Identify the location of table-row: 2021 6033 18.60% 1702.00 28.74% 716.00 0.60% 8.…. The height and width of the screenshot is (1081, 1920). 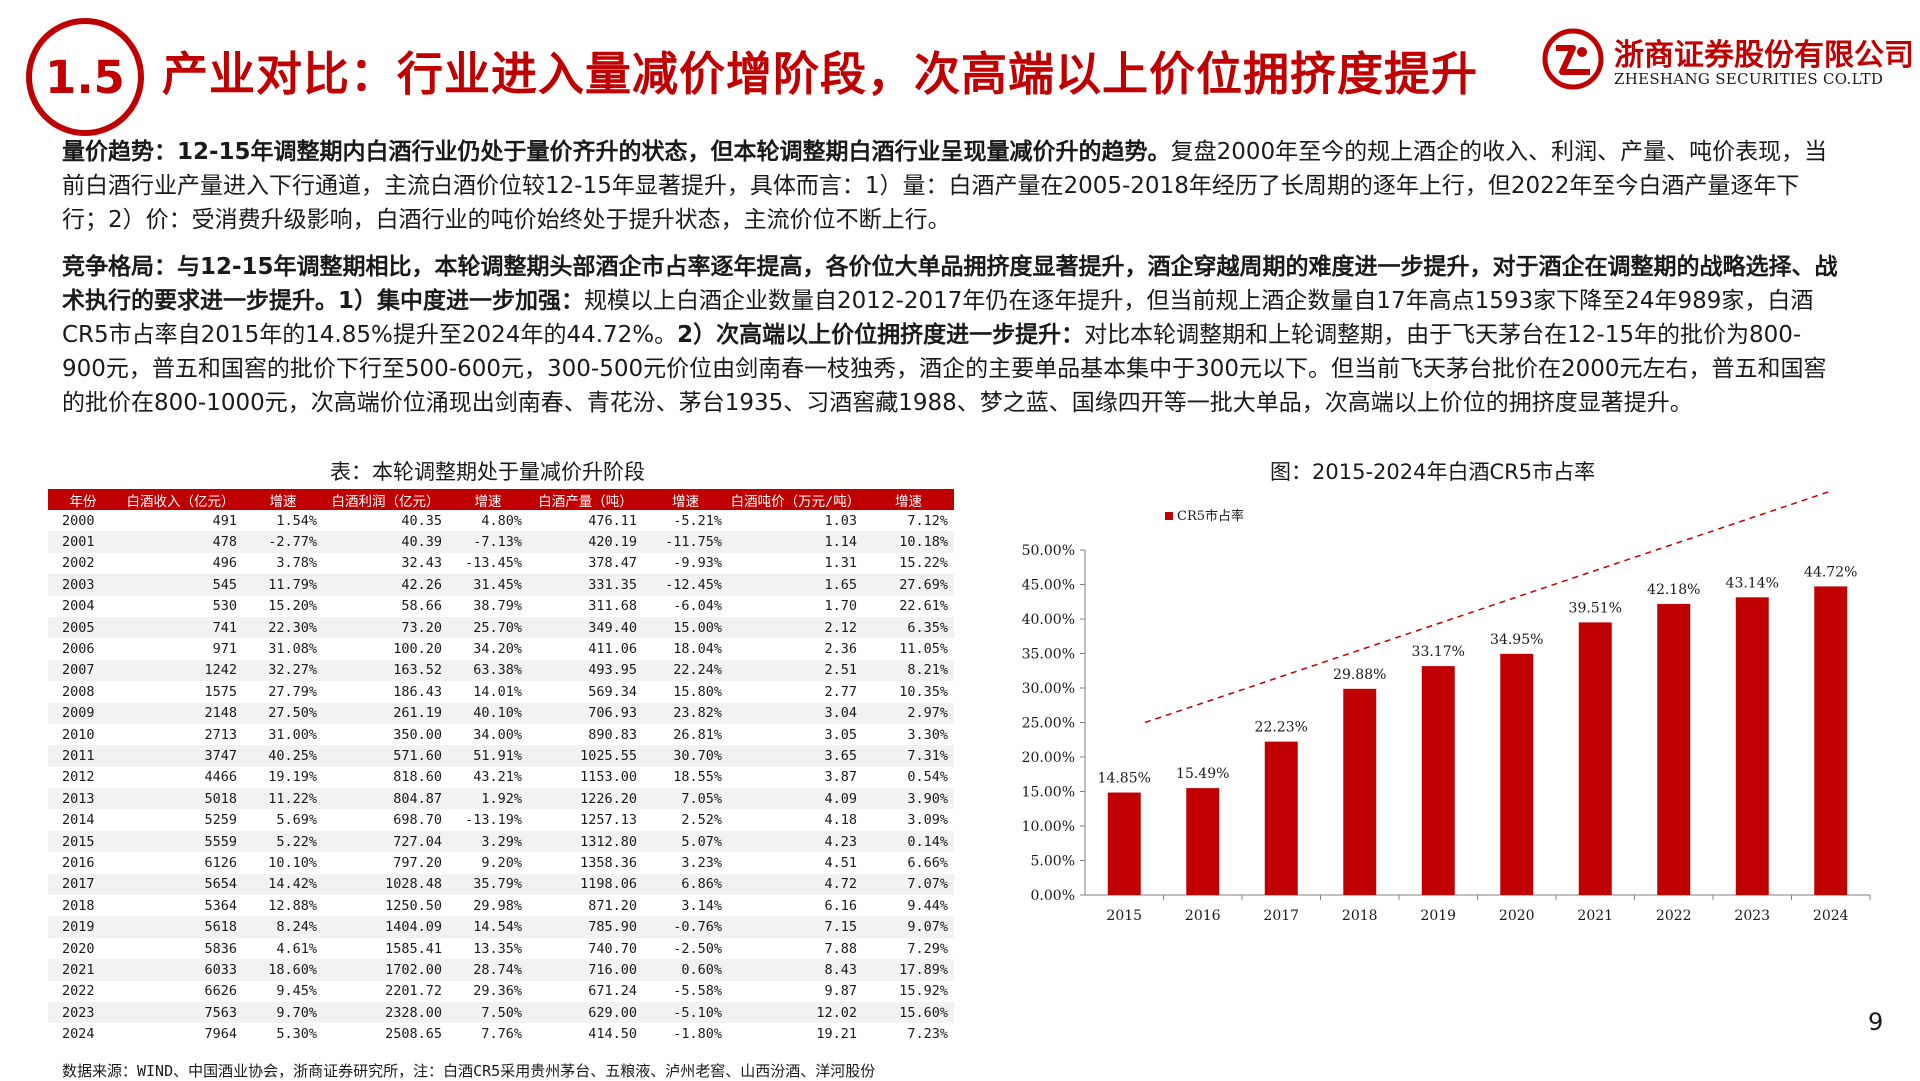
(501, 970).